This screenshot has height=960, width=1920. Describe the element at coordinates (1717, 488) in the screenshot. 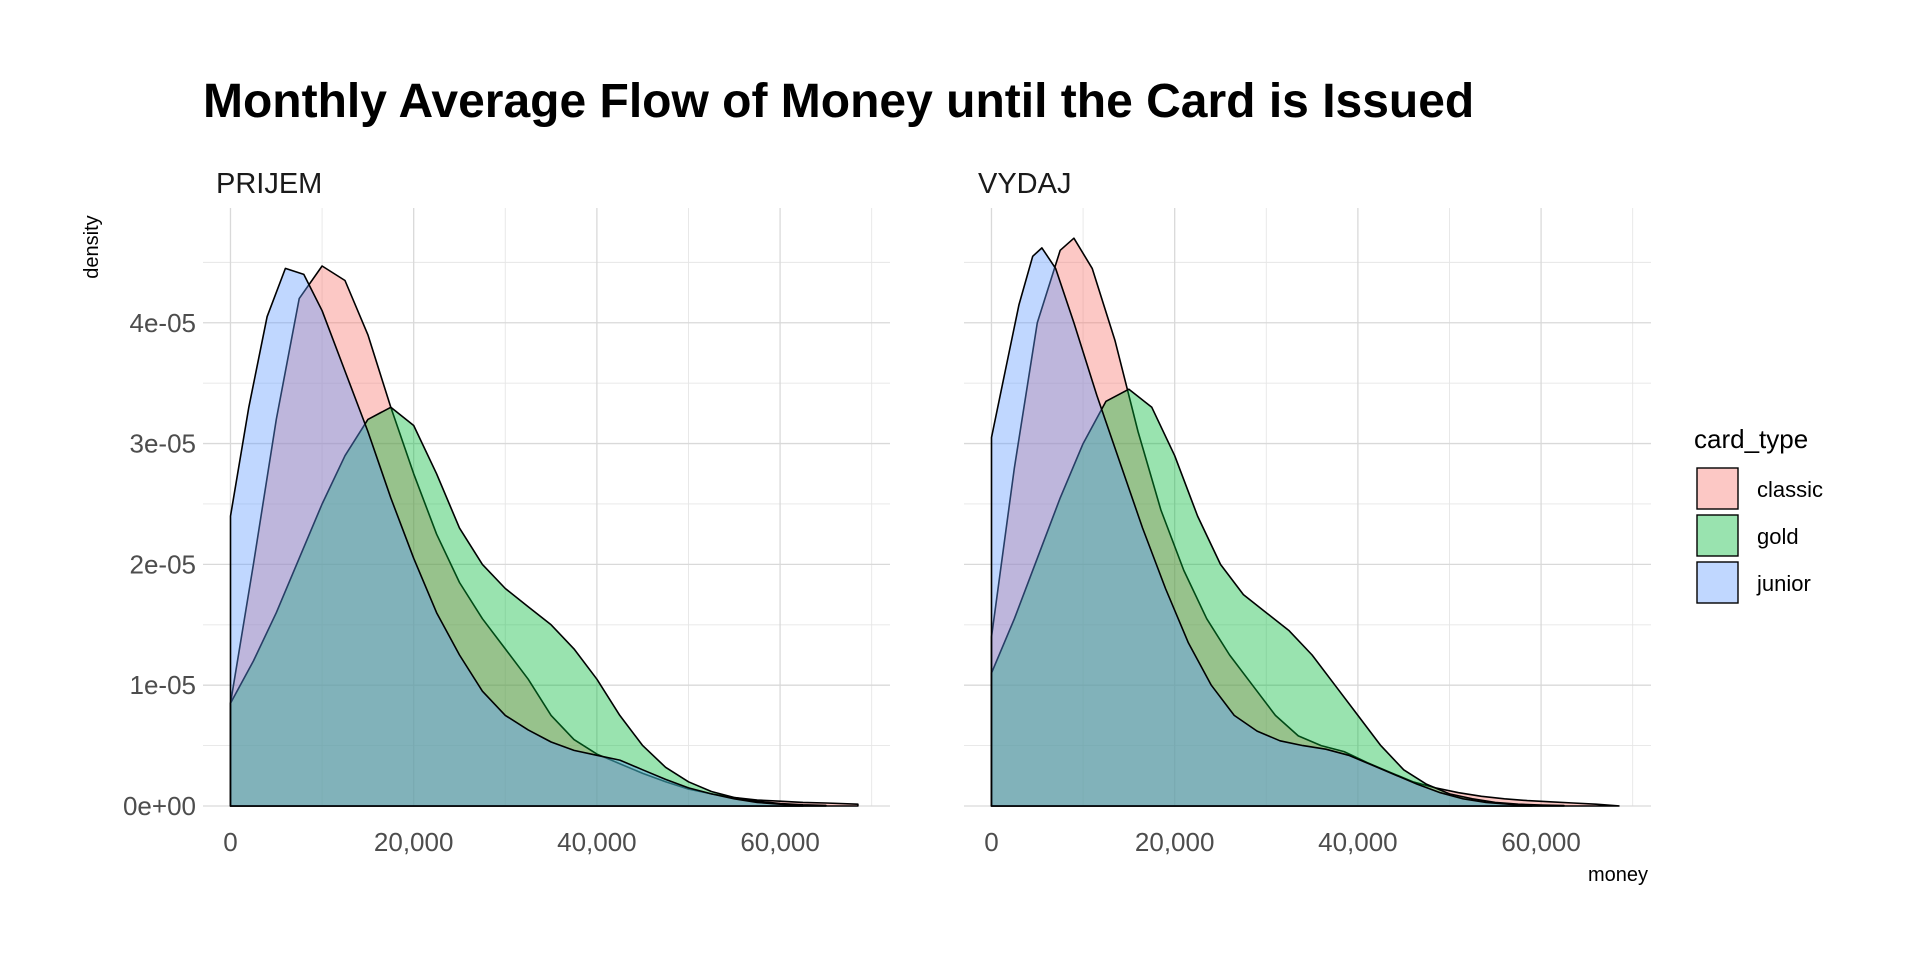

I see `legend-key-classic` at that location.